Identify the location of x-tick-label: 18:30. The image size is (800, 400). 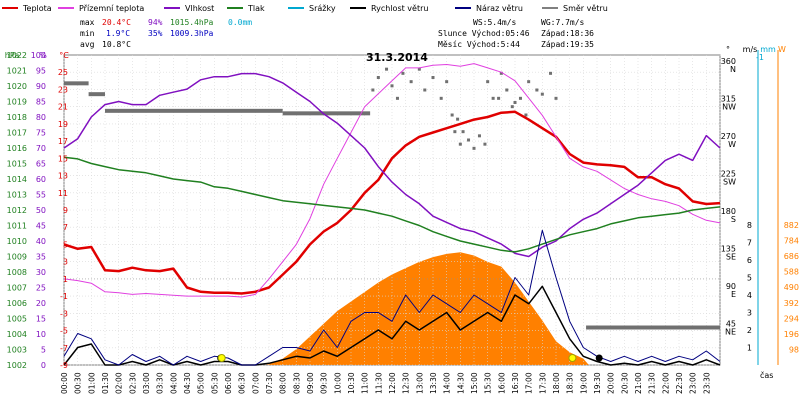
(570, 383).